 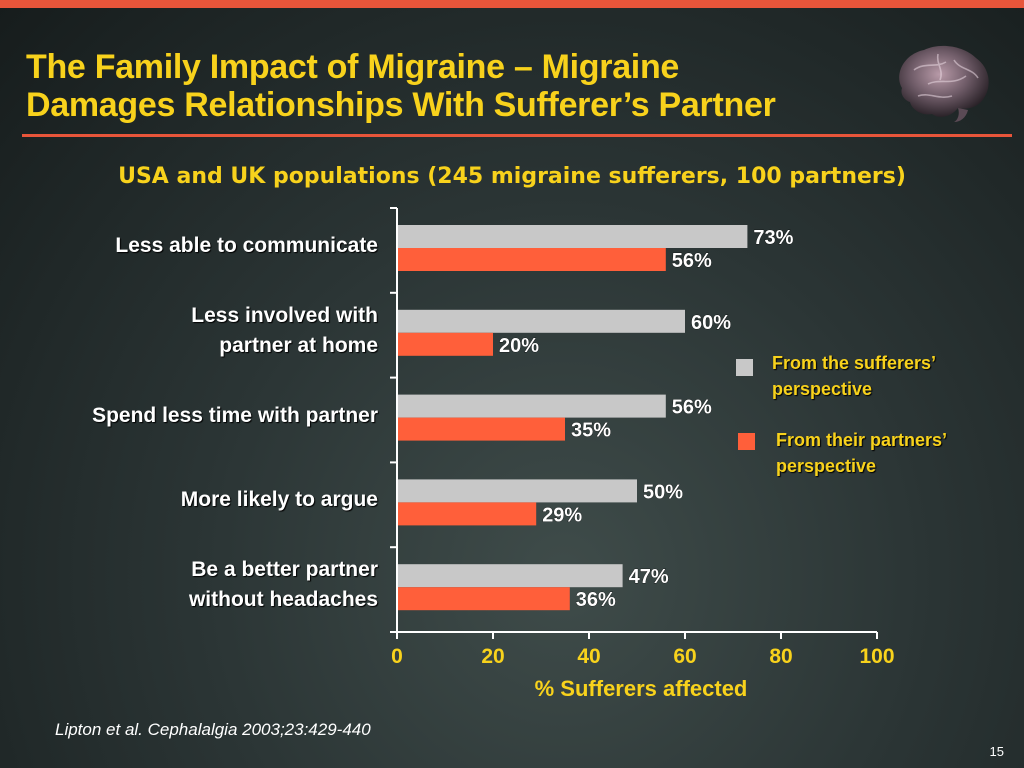 I want to click on category-label-line: Less involved with, so click(x=284, y=315).